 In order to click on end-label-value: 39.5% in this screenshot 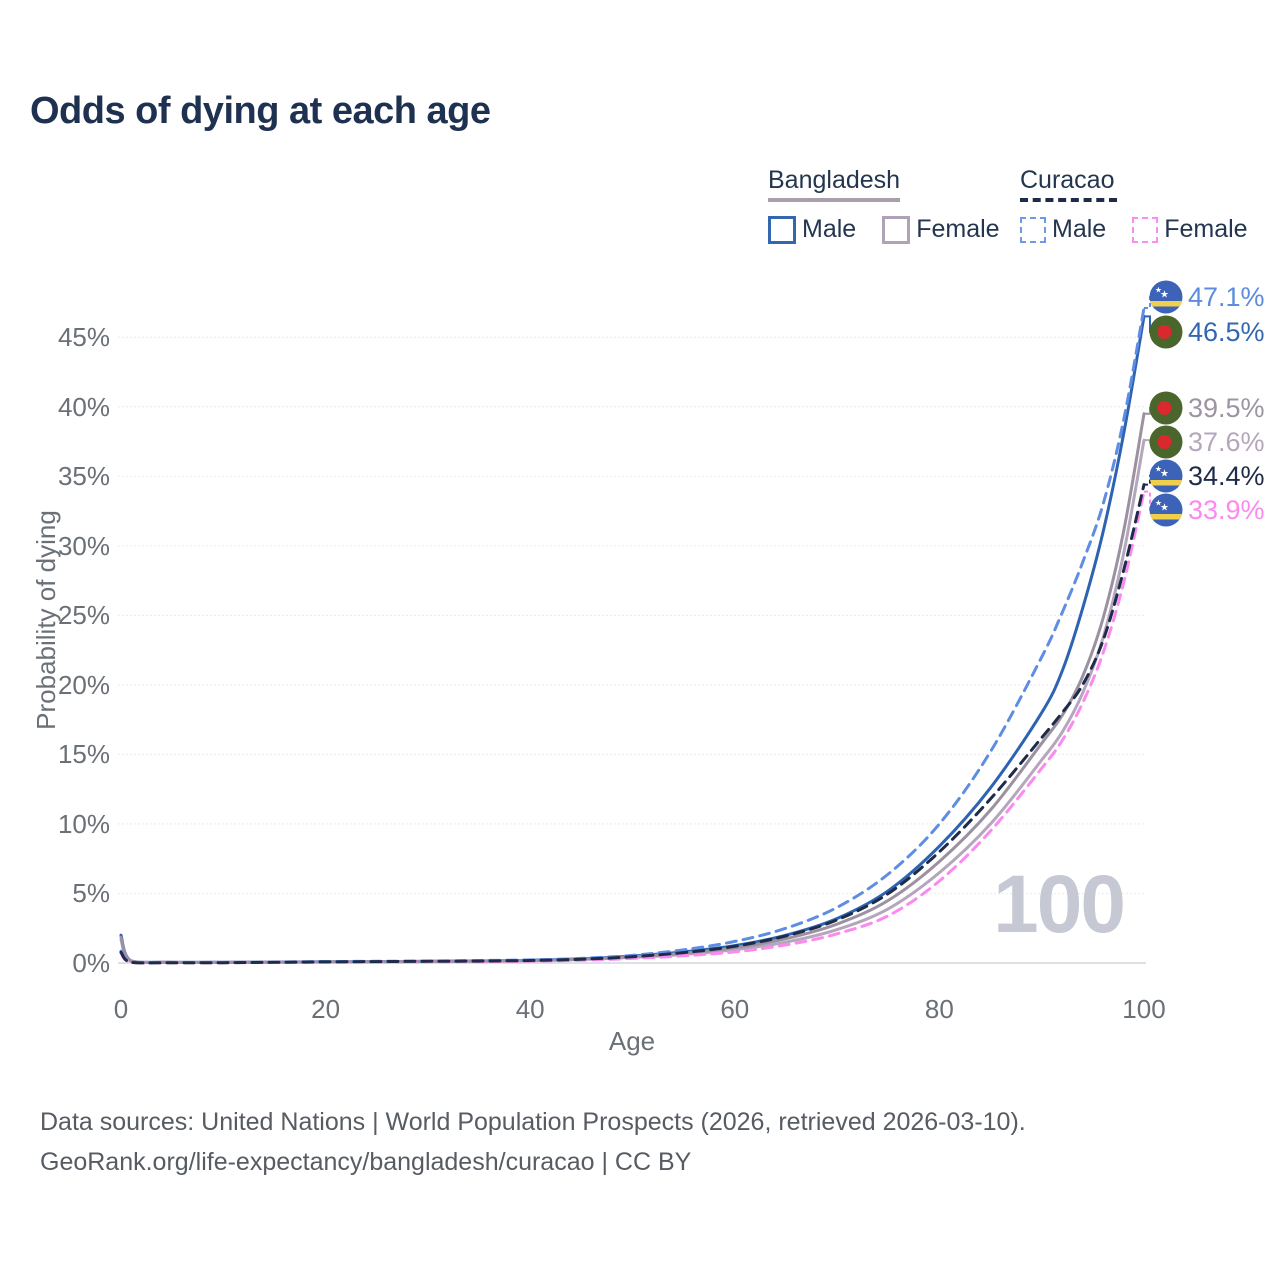, I will do `click(1226, 407)`.